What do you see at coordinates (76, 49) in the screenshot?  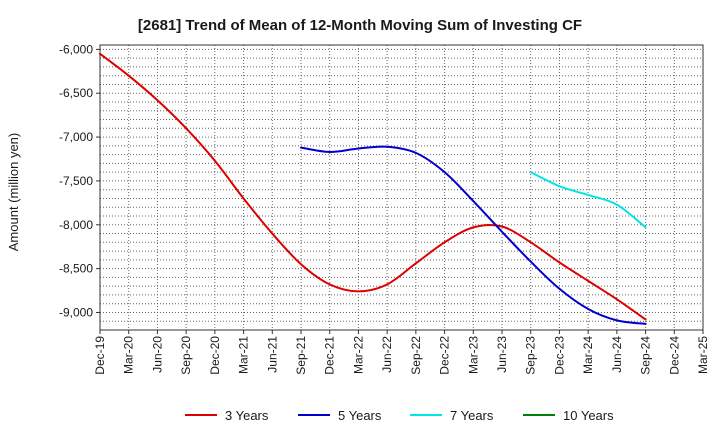 I see `y-tick-label: -6,000` at bounding box center [76, 49].